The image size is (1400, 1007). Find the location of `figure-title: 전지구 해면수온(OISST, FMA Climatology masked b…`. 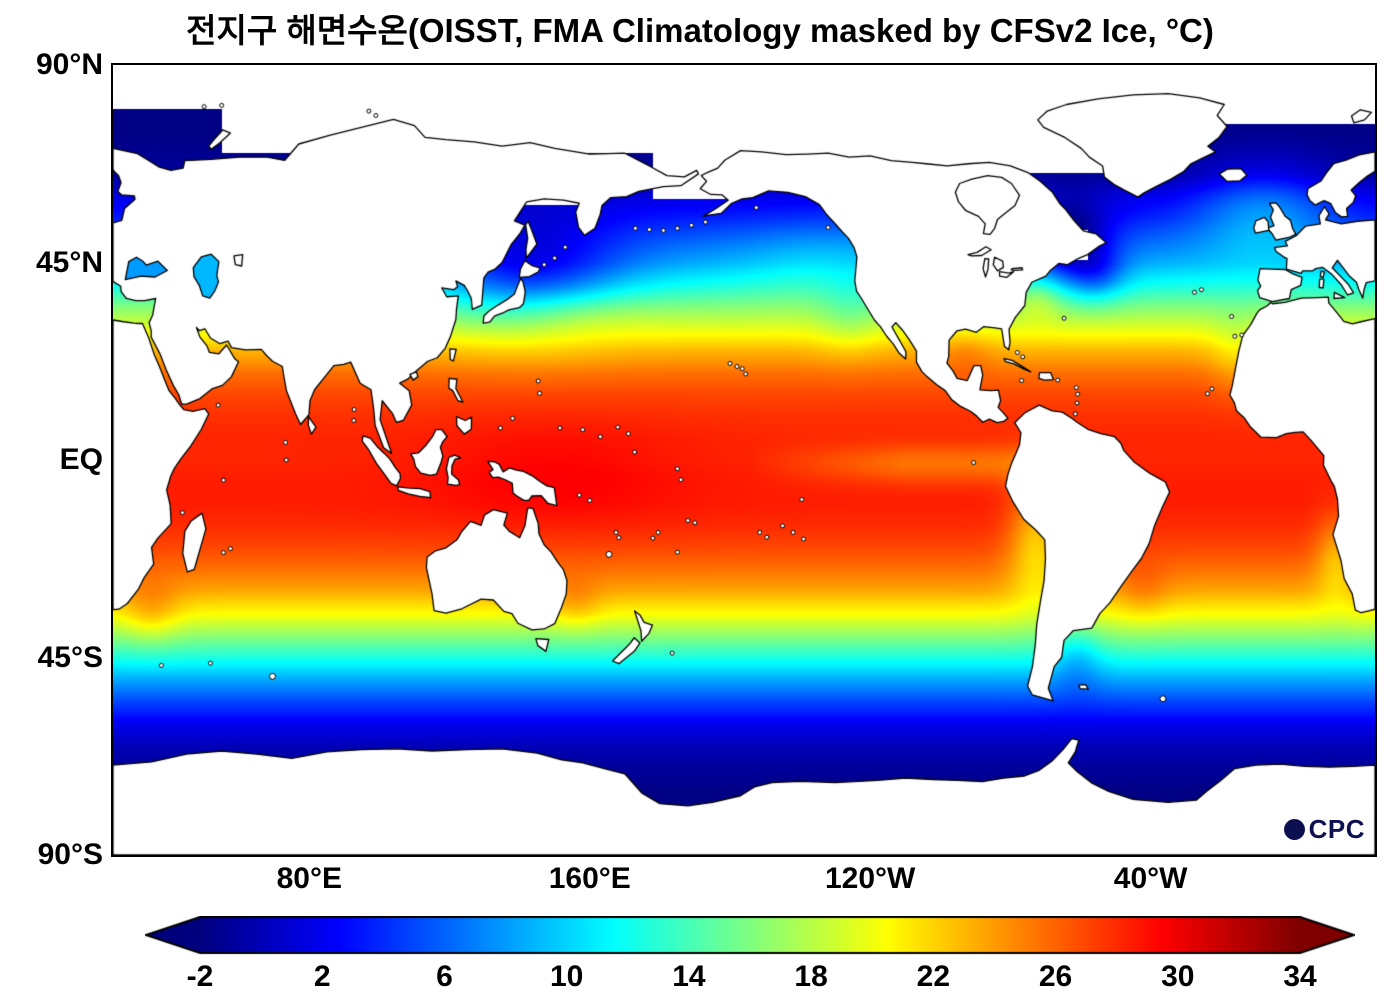

figure-title: 전지구 해면수온(OISST, FMA Climatology masked b… is located at coordinates (700, 30).